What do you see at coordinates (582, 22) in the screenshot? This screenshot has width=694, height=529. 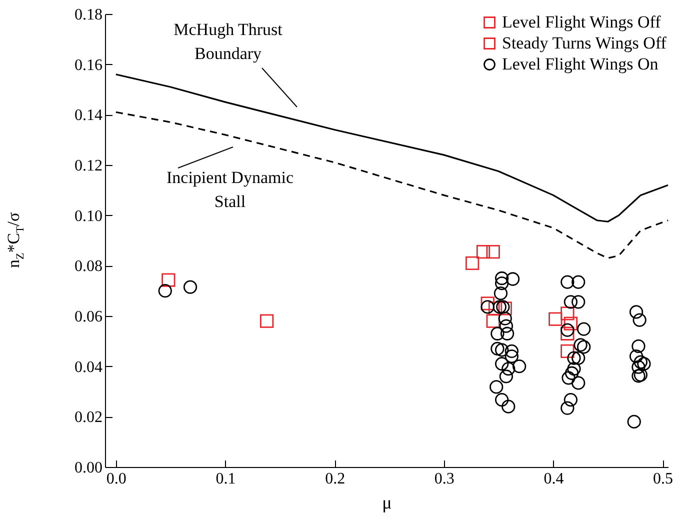 I see `legend-label: Level Flight Wings Off` at bounding box center [582, 22].